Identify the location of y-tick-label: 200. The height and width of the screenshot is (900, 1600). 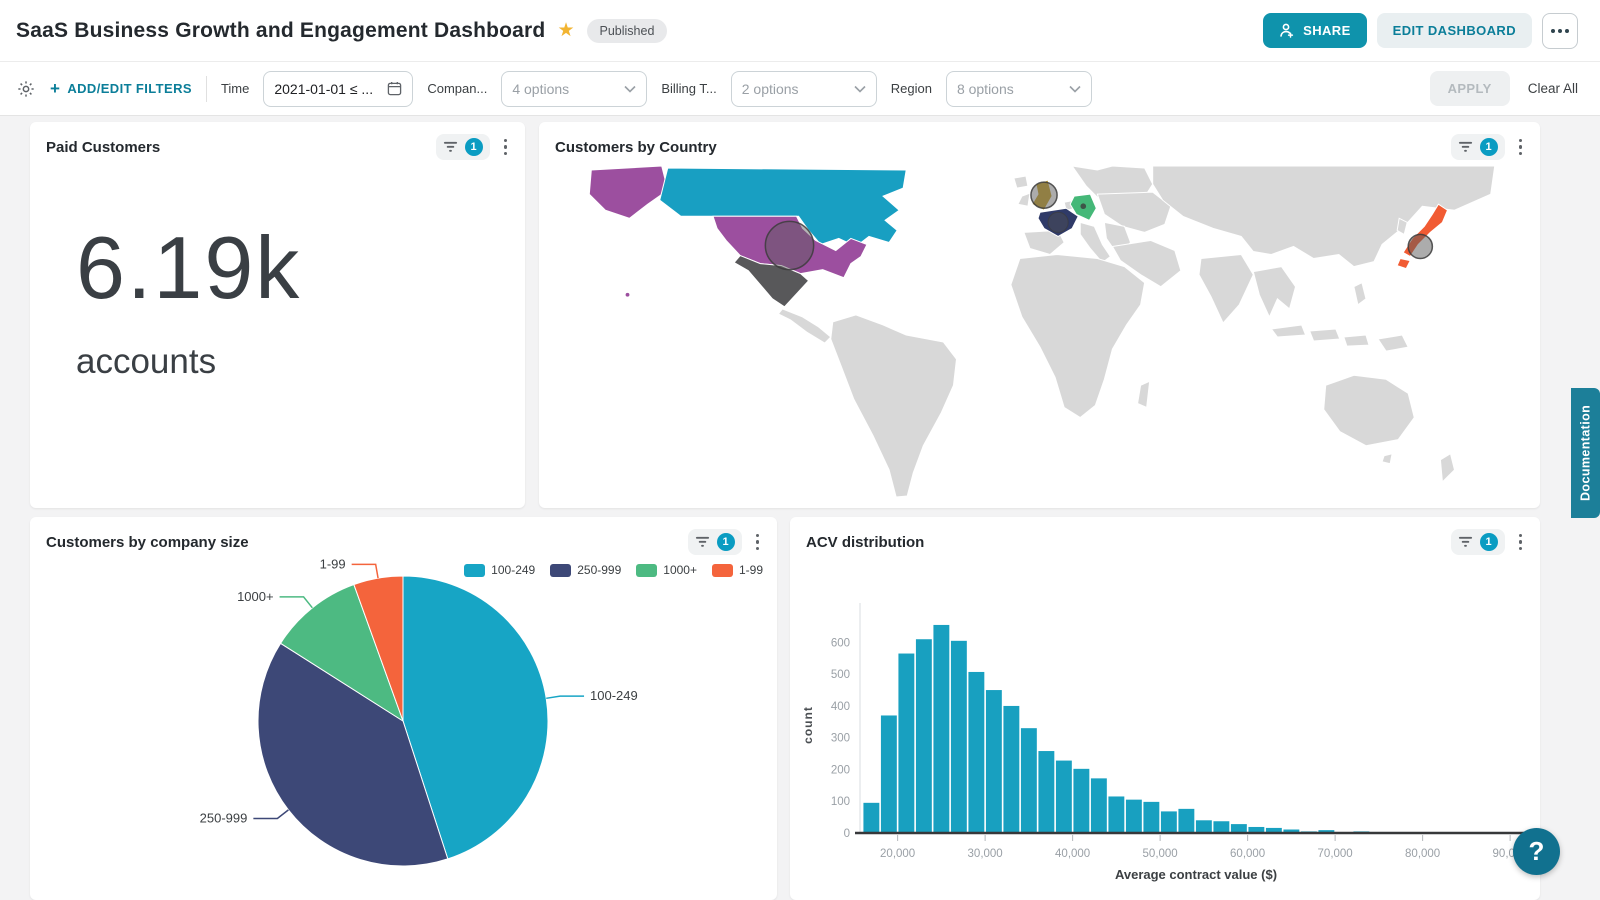
(840, 770).